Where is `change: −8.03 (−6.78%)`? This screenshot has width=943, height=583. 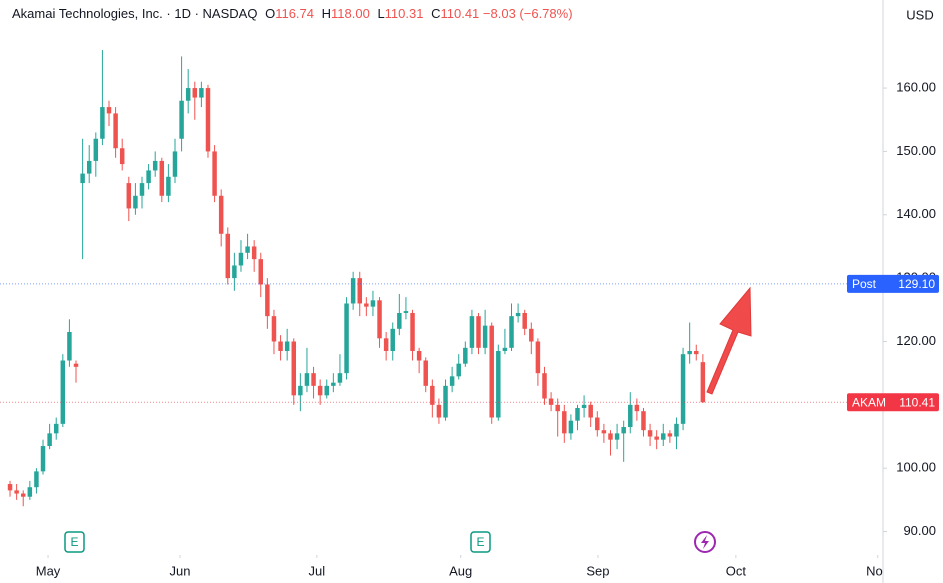
change: −8.03 (−6.78%) is located at coordinates (527, 13).